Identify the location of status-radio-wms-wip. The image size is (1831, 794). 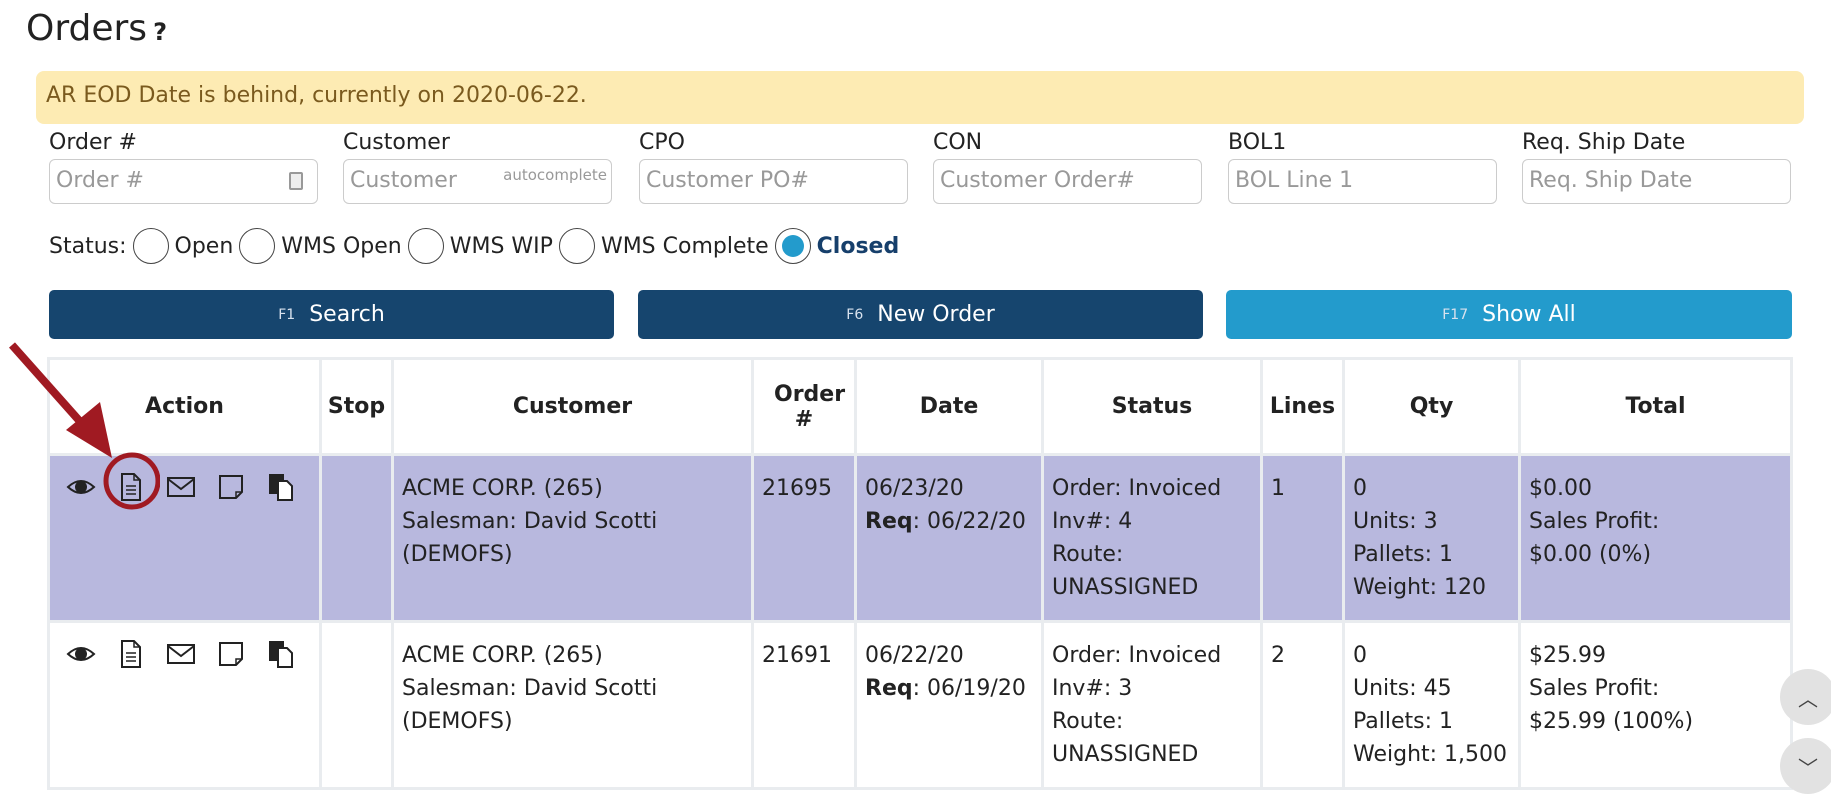
(425, 246).